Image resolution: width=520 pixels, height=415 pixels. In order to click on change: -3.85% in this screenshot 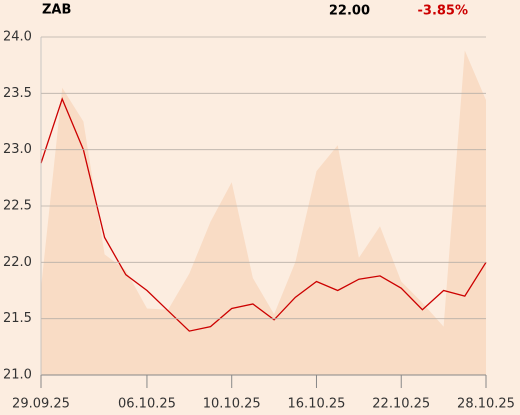, I will do `click(443, 11)`.